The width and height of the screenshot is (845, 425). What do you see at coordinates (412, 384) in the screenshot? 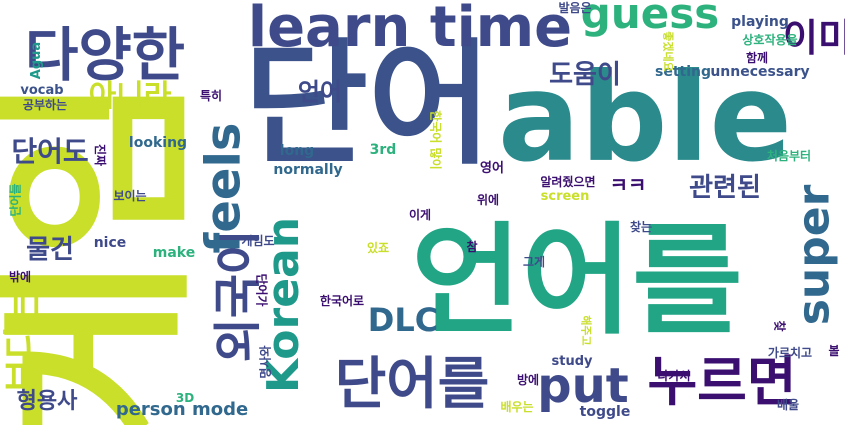
I see `word-daneoreul: 단어를` at bounding box center [412, 384].